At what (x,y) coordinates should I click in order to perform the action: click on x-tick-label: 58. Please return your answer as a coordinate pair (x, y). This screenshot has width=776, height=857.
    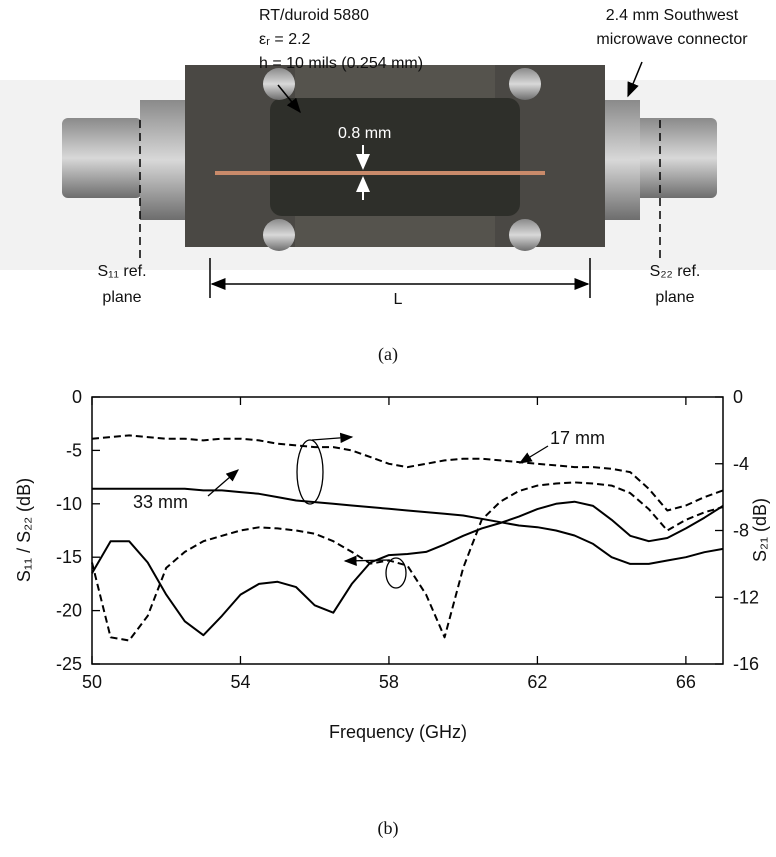
    Looking at the image, I should click on (389, 682).